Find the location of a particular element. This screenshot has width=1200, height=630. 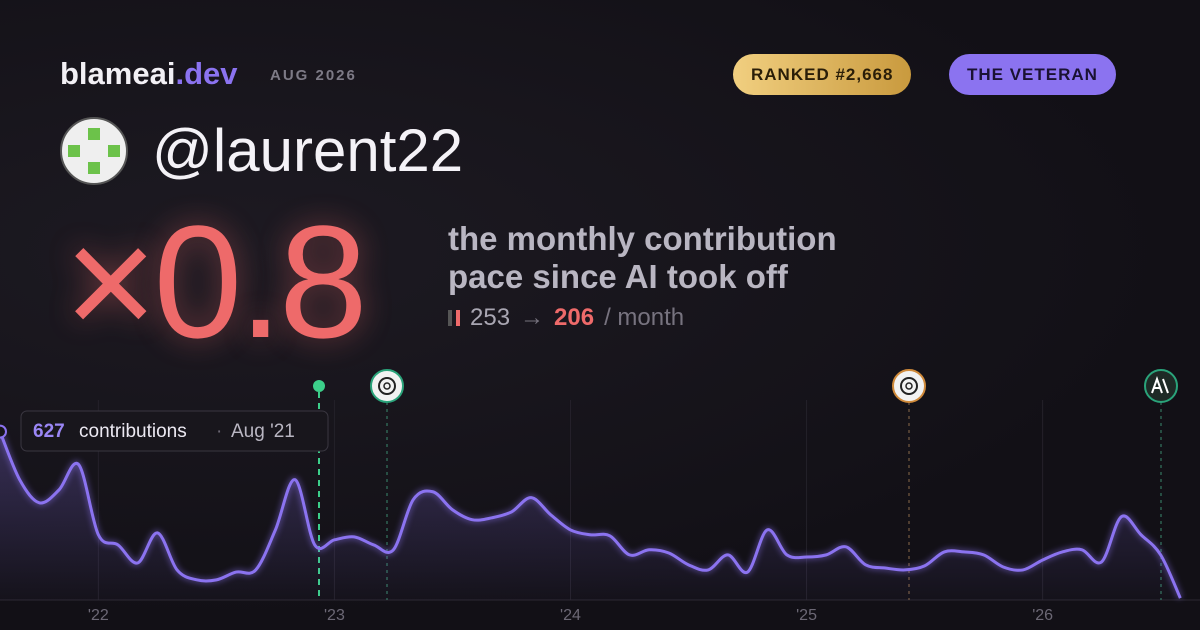

tooltip-box is located at coordinates (174, 431).